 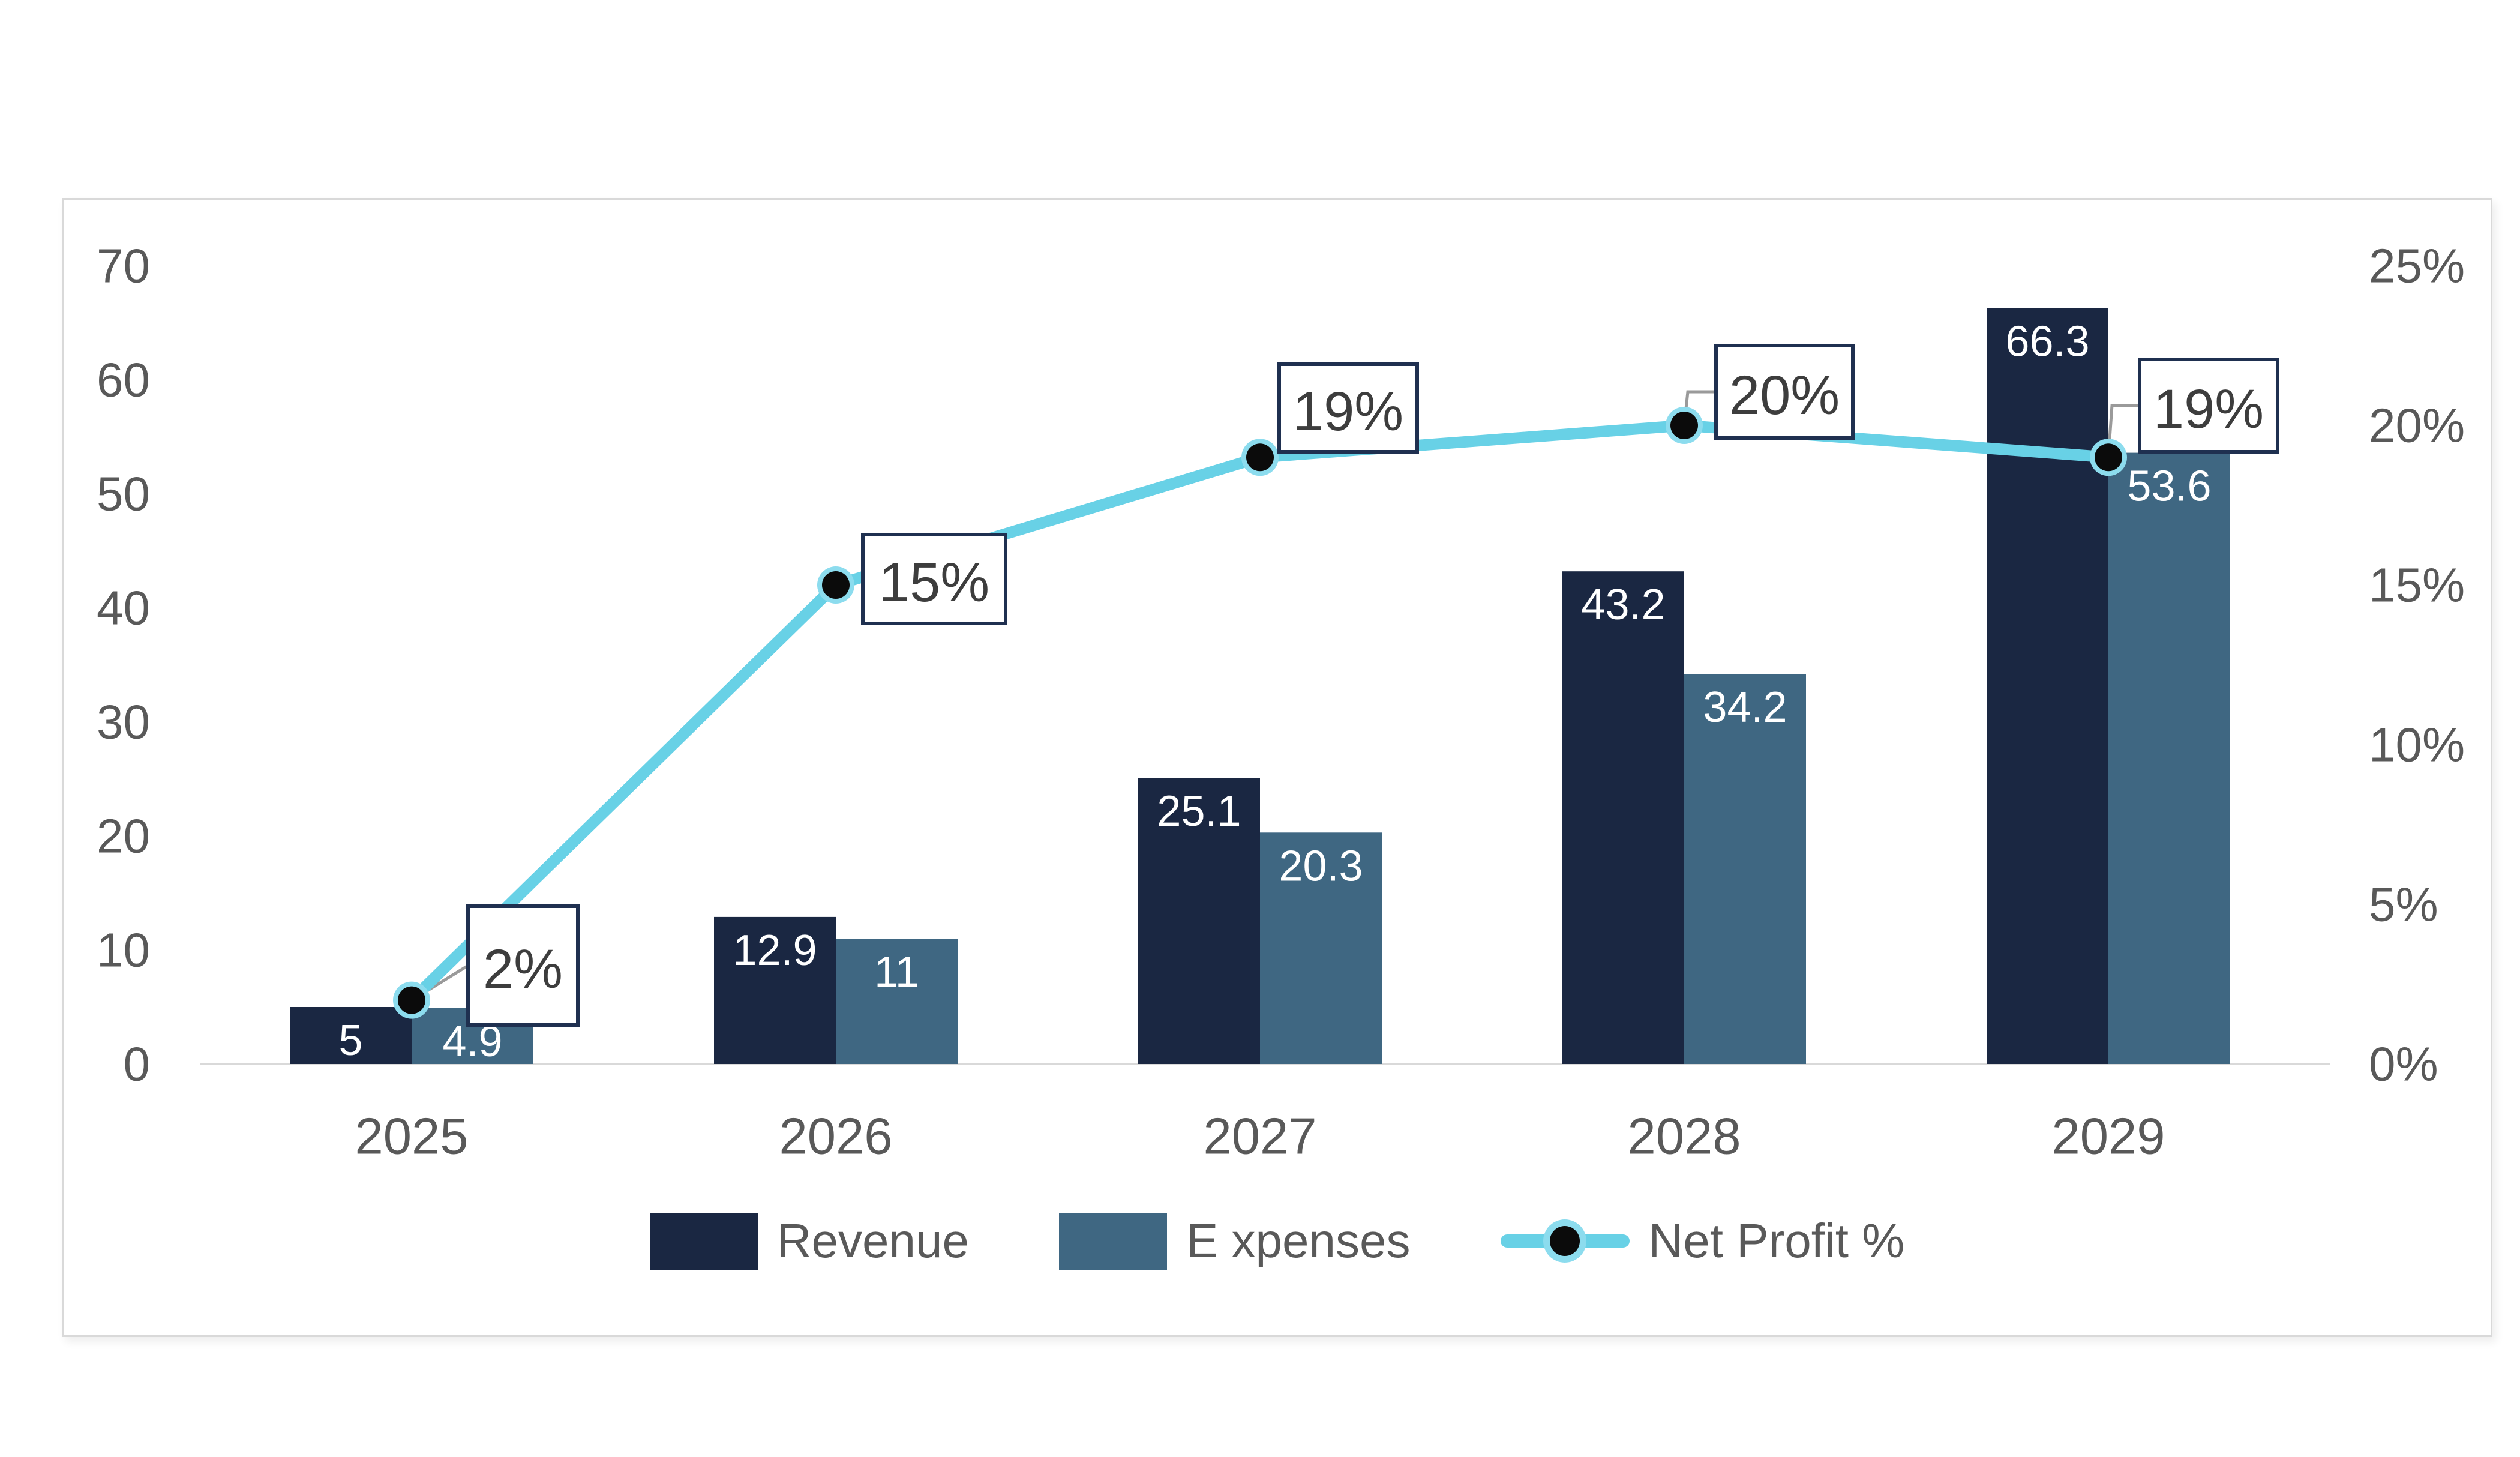 I want to click on expenses-bar-2026, so click(x=897, y=1001).